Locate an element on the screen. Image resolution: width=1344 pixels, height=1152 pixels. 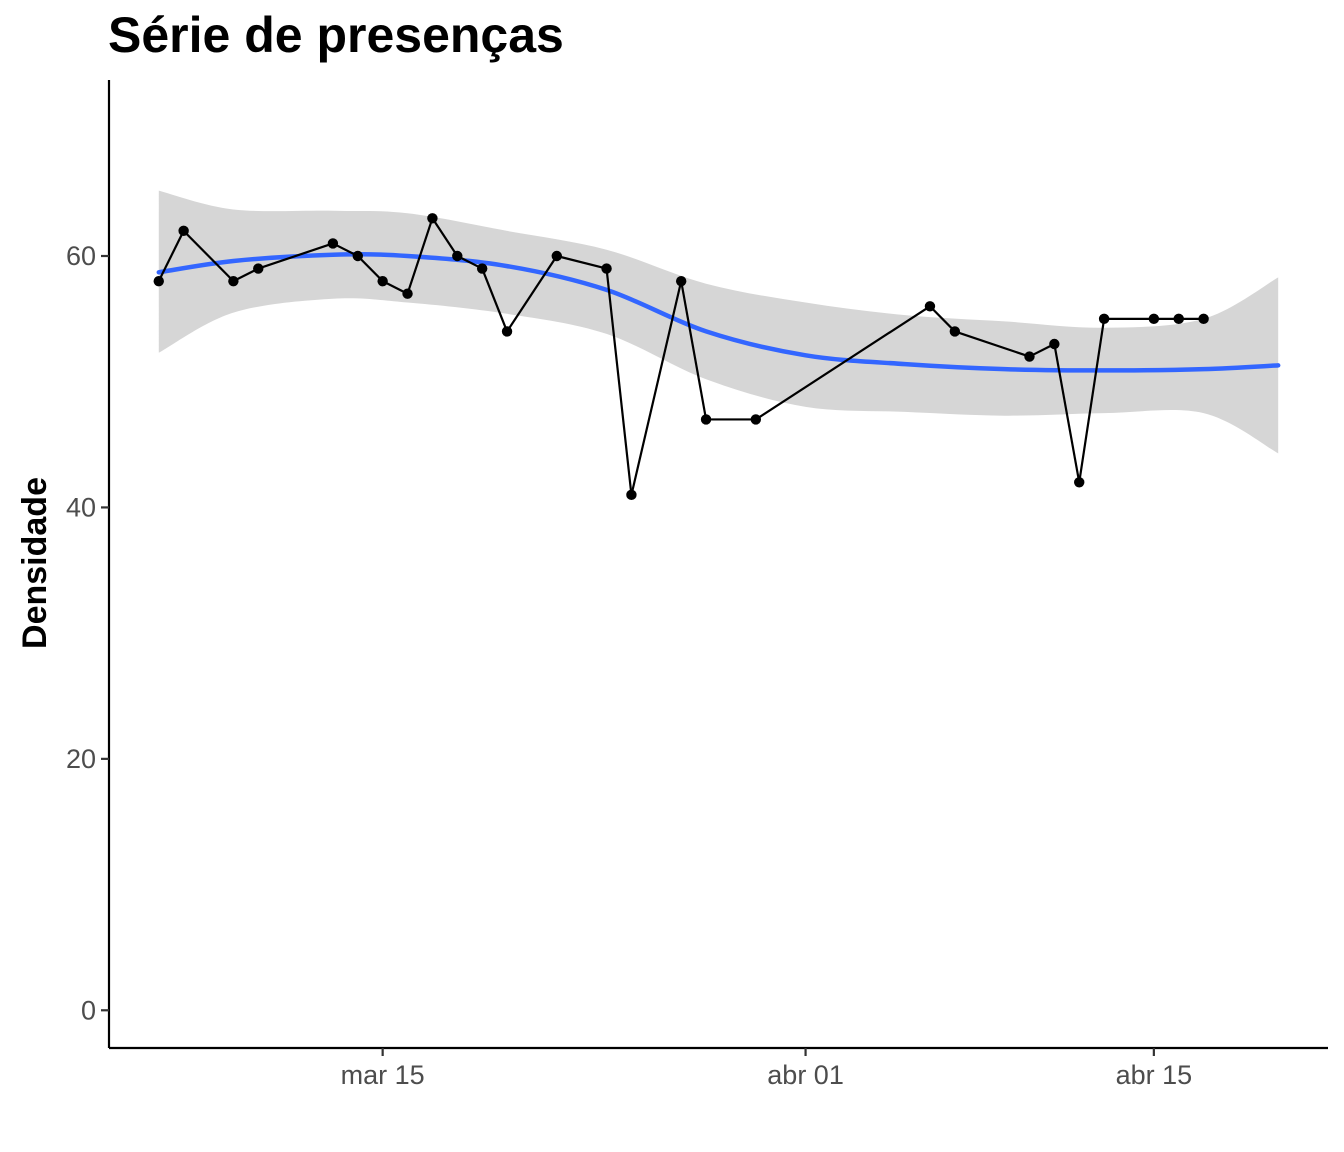
y-tick-label: 20 is located at coordinates (81, 759).